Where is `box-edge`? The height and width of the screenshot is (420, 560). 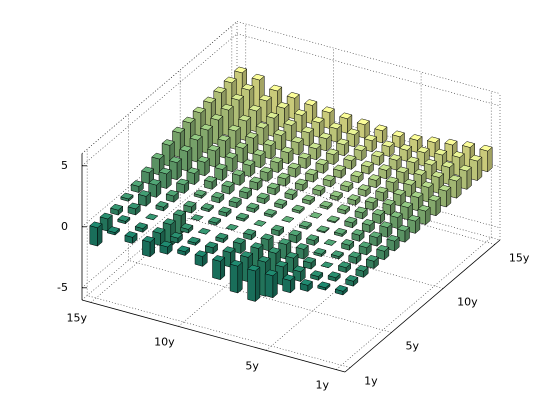
box-edge is located at coordinates (368, 57).